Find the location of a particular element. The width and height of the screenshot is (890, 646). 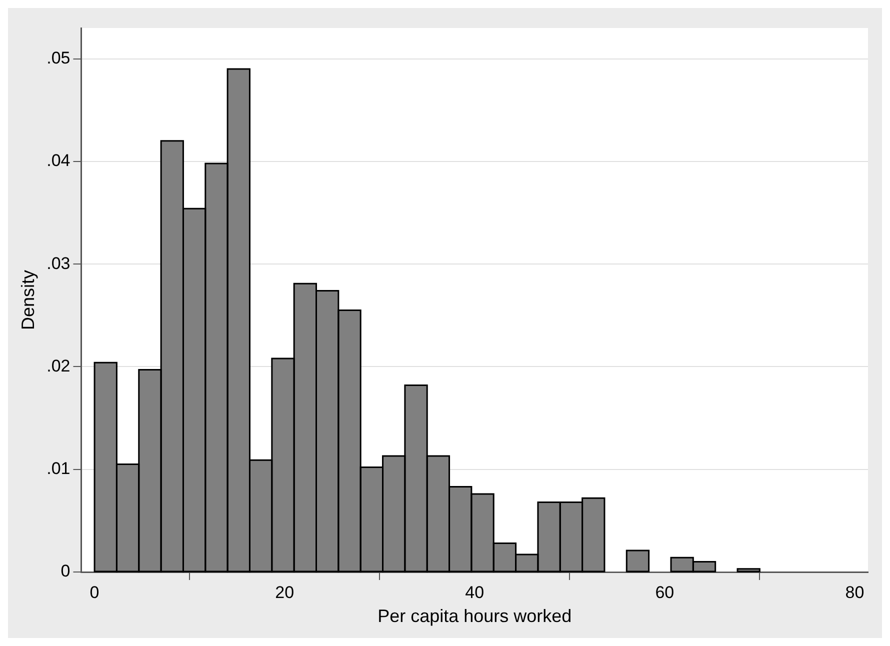

x-axis-title: Per capita hours worked is located at coordinates (475, 616).